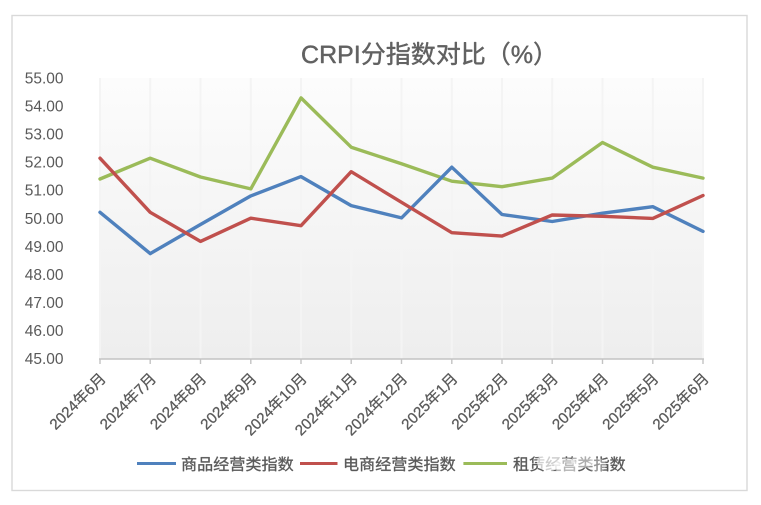 The height and width of the screenshot is (505, 761). Describe the element at coordinates (44, 135) in the screenshot. I see `svg-text: 53.00` at that location.